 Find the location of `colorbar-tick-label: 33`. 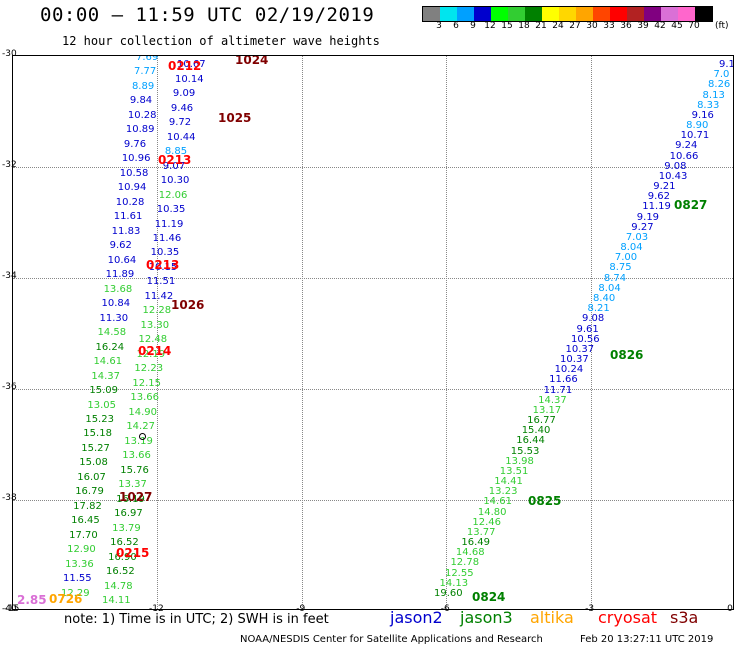

colorbar-tick-label: 33 is located at coordinates (609, 26).